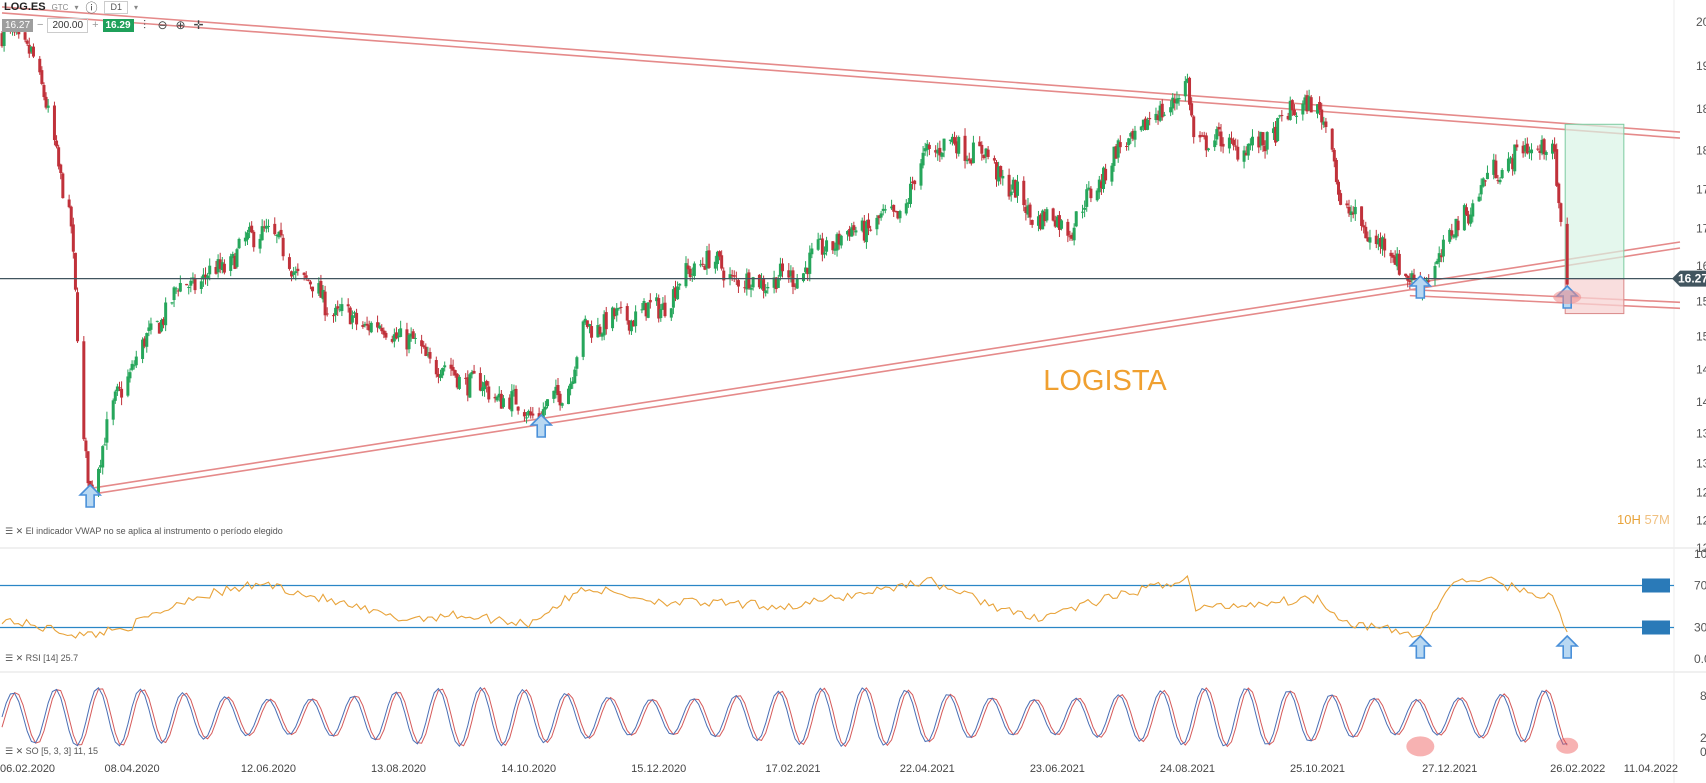  What do you see at coordinates (15, 531) in the screenshot?
I see `indicator-menu-icon: ☰ ✕` at bounding box center [15, 531].